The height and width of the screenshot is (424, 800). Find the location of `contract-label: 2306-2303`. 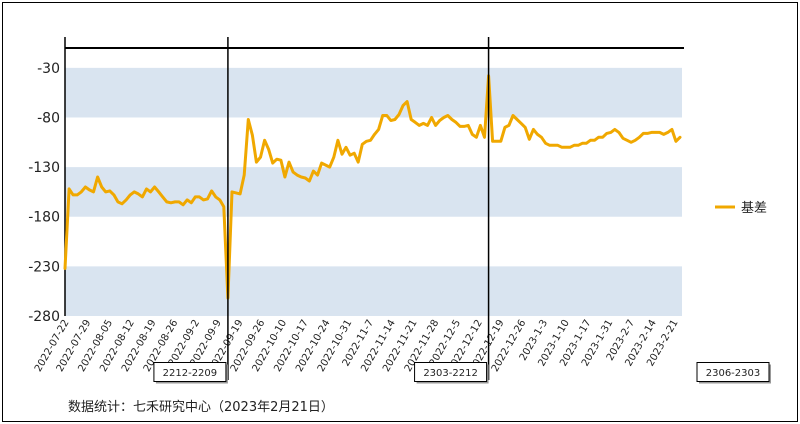

contract-label: 2306-2303 is located at coordinates (733, 373).